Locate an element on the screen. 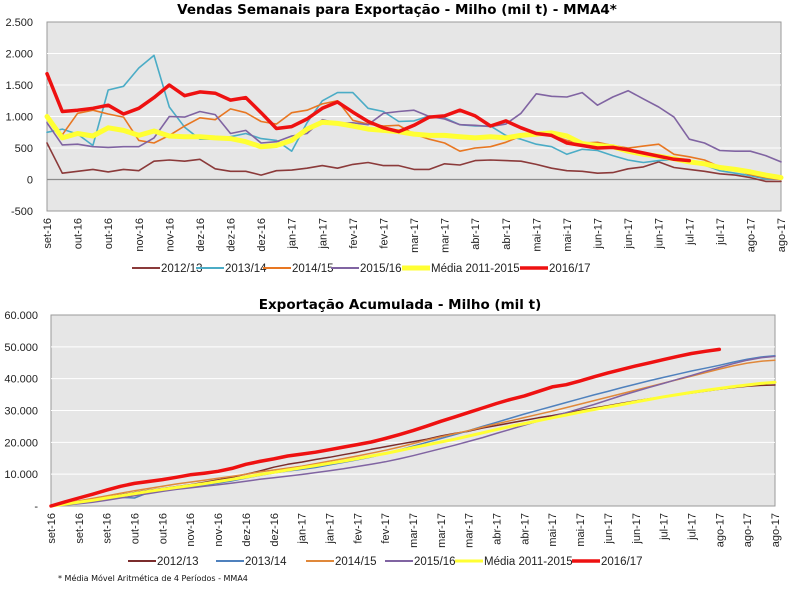  y-tick-label: 500 is located at coordinates (24, 149).